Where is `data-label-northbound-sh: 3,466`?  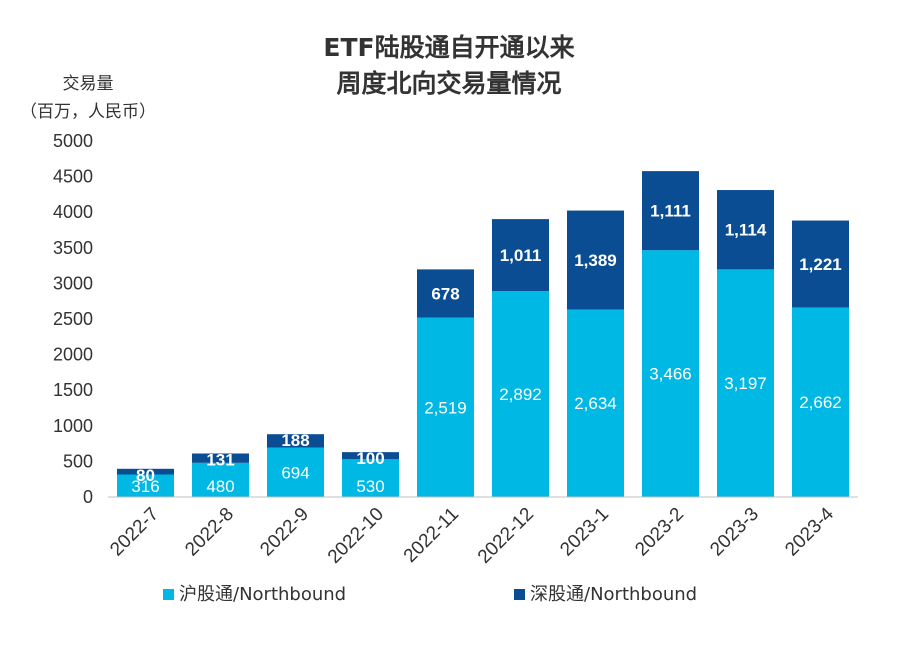
data-label-northbound-sh: 3,466 is located at coordinates (670, 374).